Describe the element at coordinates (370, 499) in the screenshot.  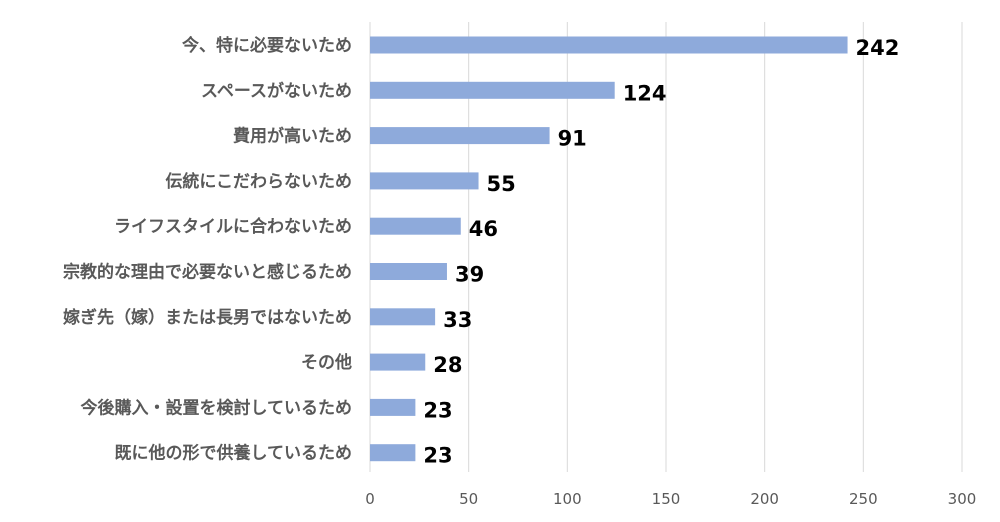
I see `x-tick-label: 0` at that location.